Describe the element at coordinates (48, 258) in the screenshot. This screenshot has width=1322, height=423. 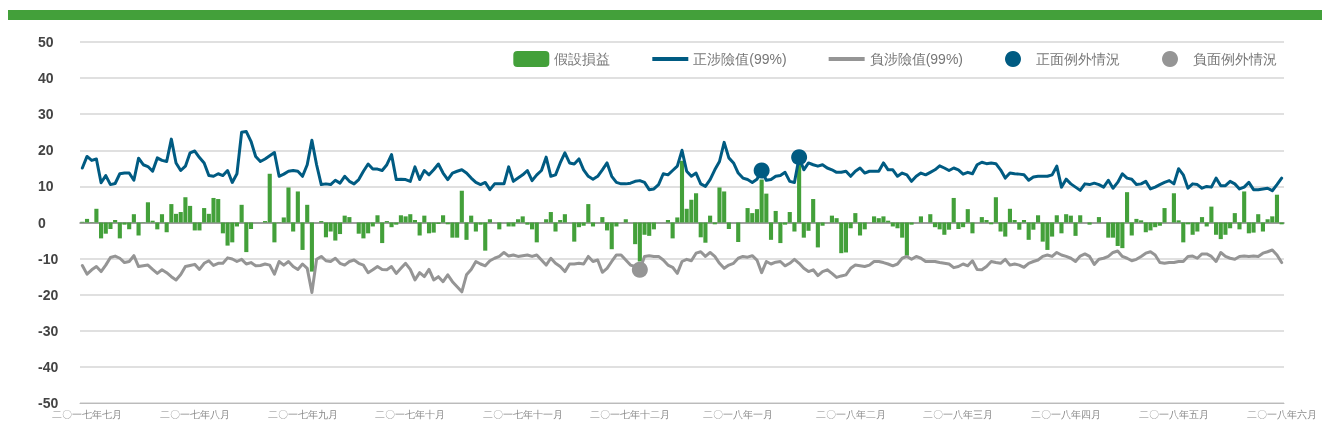
I see `y-tick-label: -10` at that location.